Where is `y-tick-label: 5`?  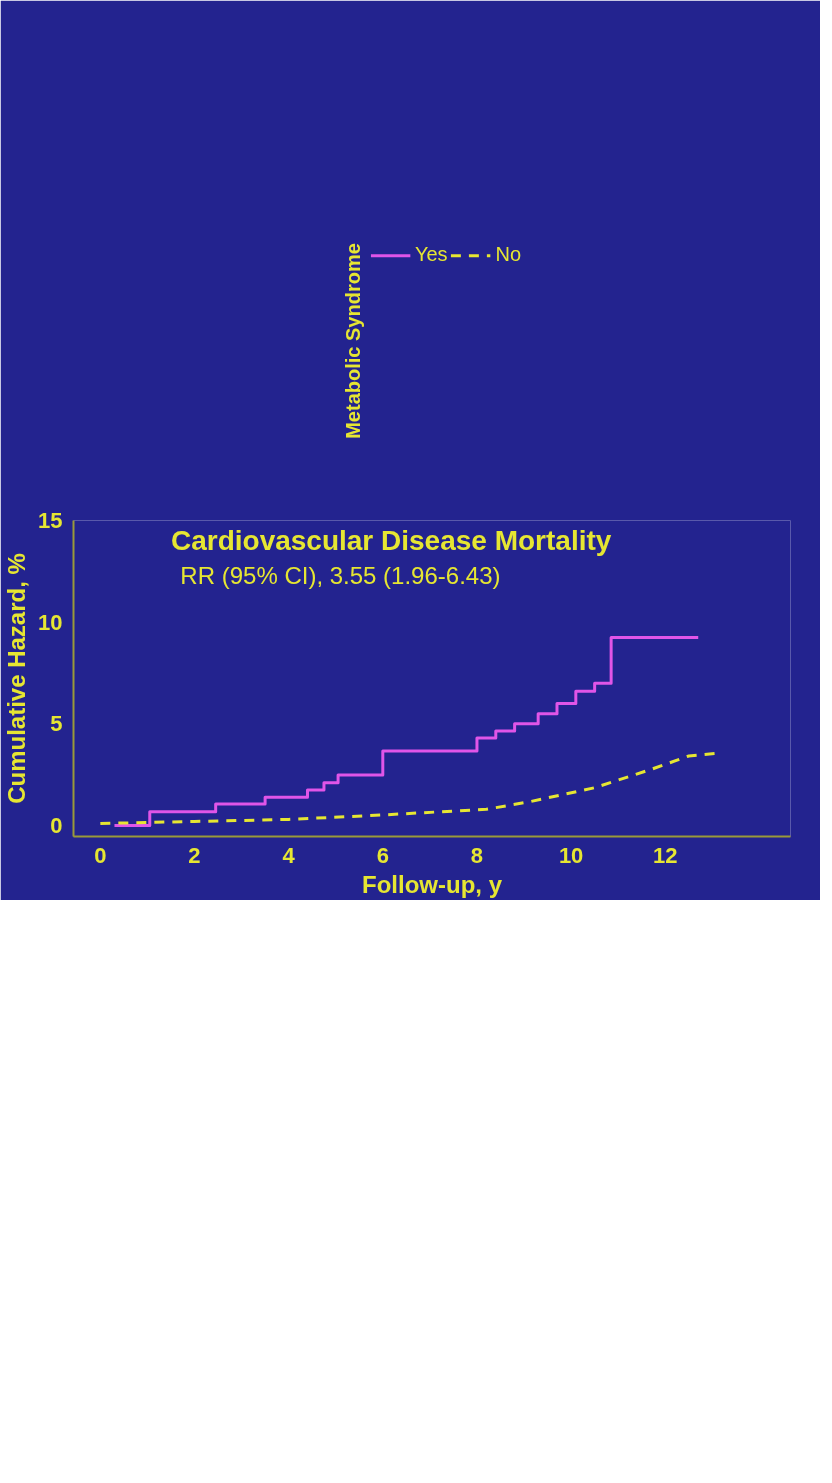
y-tick-label: 5 is located at coordinates (56, 724).